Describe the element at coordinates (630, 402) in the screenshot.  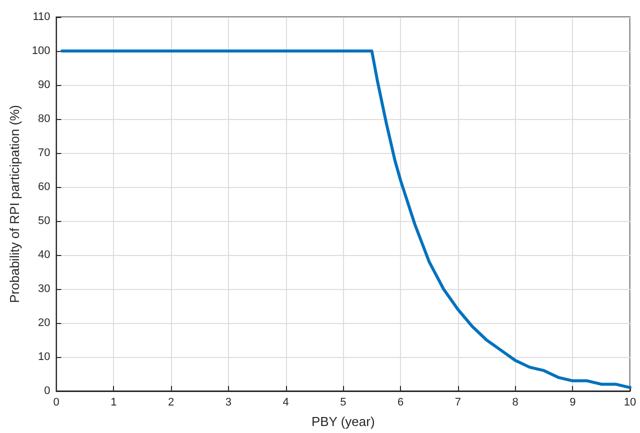
I see `x-tick-label: 10` at that location.